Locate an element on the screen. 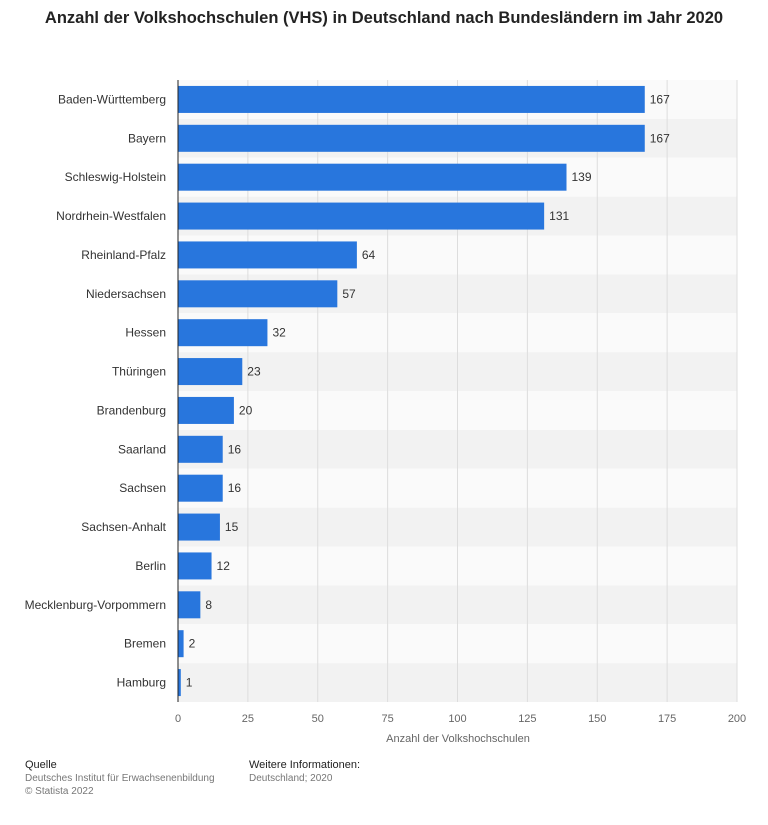 This screenshot has height=825, width=768. x-tick-label: 150 is located at coordinates (597, 719).